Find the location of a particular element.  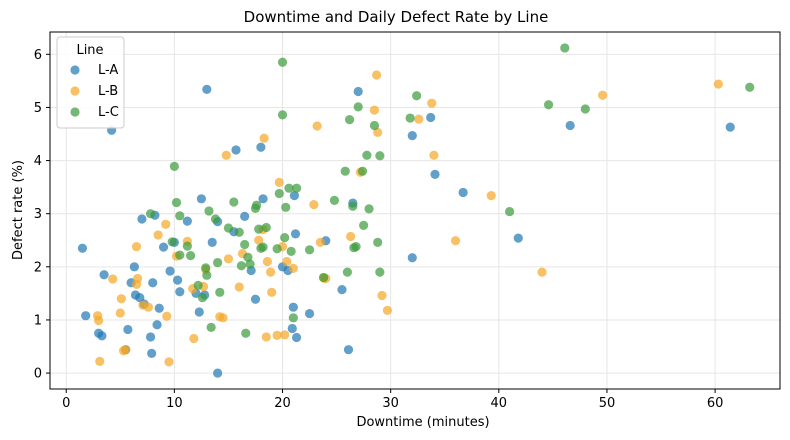

y-axis-label: Defect rate (%) is located at coordinates (18, 210).